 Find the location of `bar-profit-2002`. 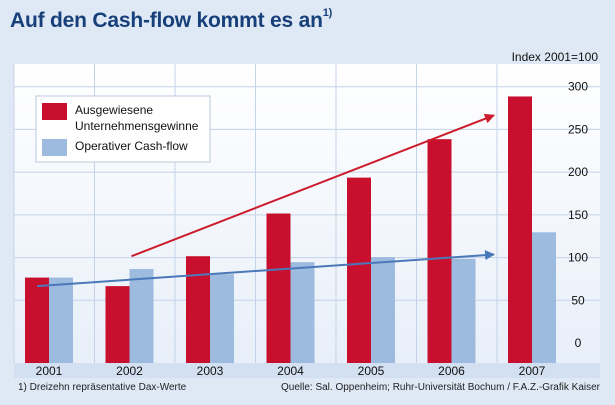

bar-profit-2002 is located at coordinates (117, 324).